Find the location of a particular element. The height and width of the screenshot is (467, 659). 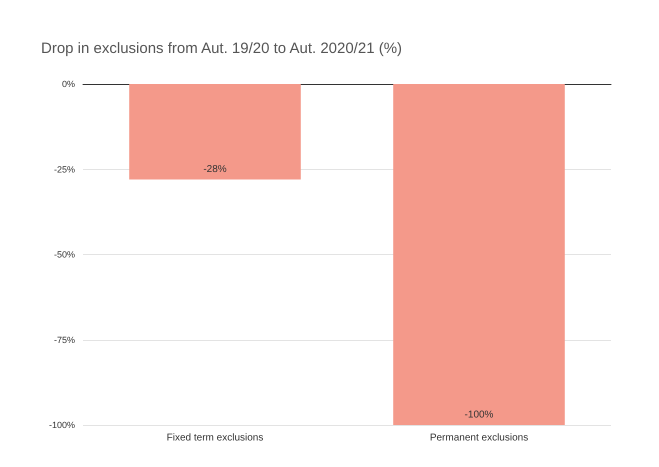

y-tick-label: -75% is located at coordinates (64, 339).